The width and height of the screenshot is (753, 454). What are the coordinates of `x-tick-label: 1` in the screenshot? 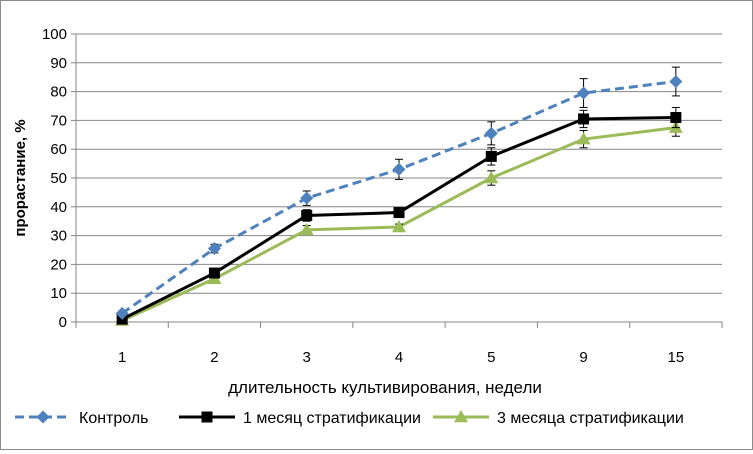 It's located at (122, 357).